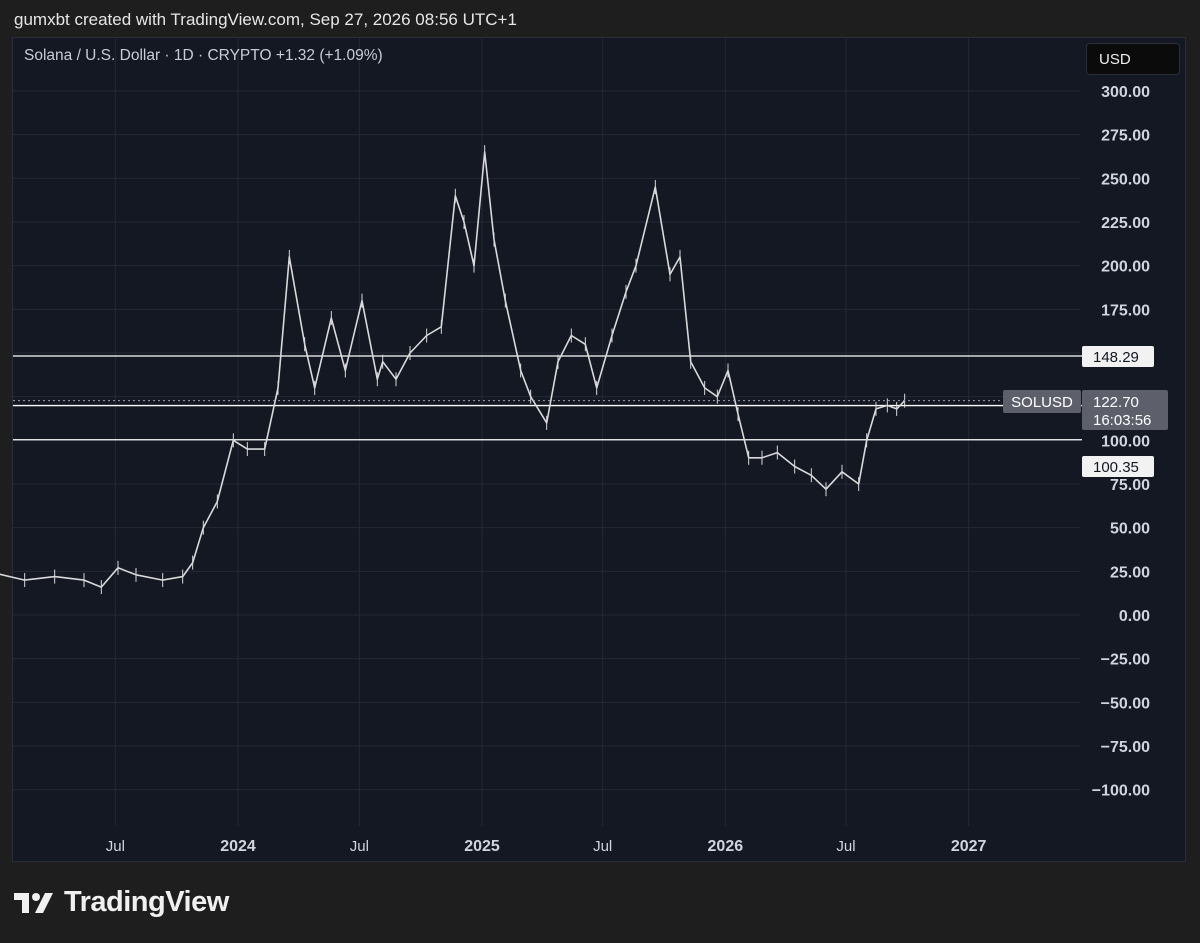 Image resolution: width=1200 pixels, height=943 pixels. What do you see at coordinates (1130, 529) in the screenshot?
I see `y-tick-label: 50.00` at bounding box center [1130, 529].